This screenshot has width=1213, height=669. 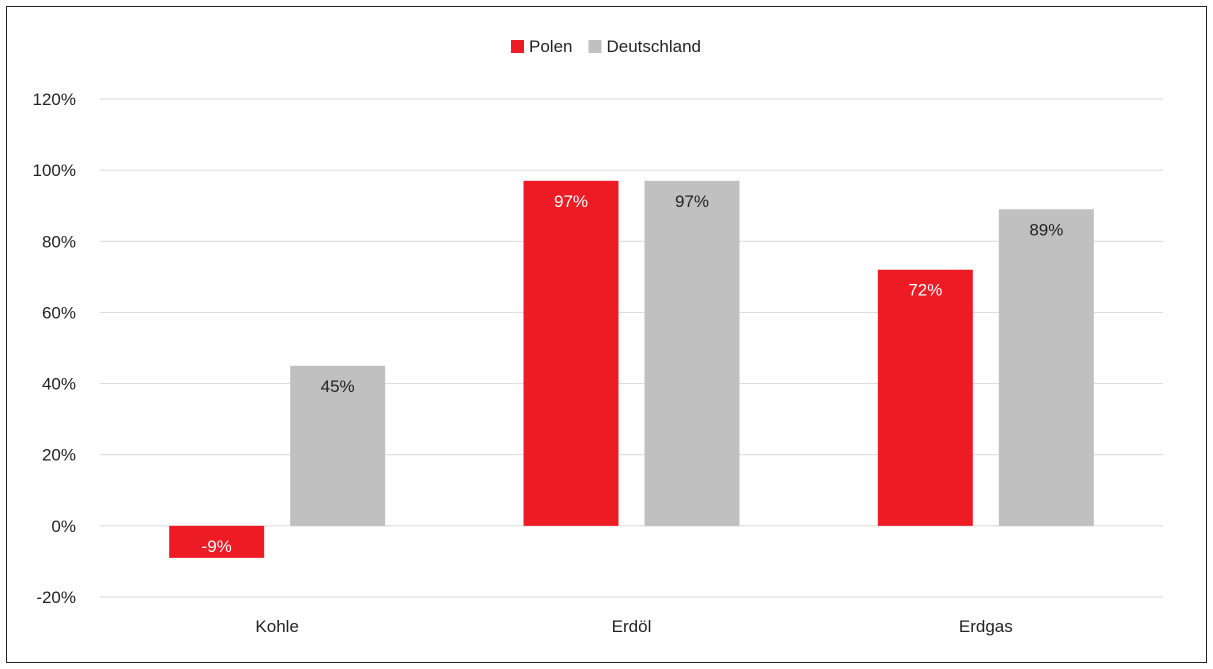 I want to click on data-label: 89%, so click(x=1046, y=229).